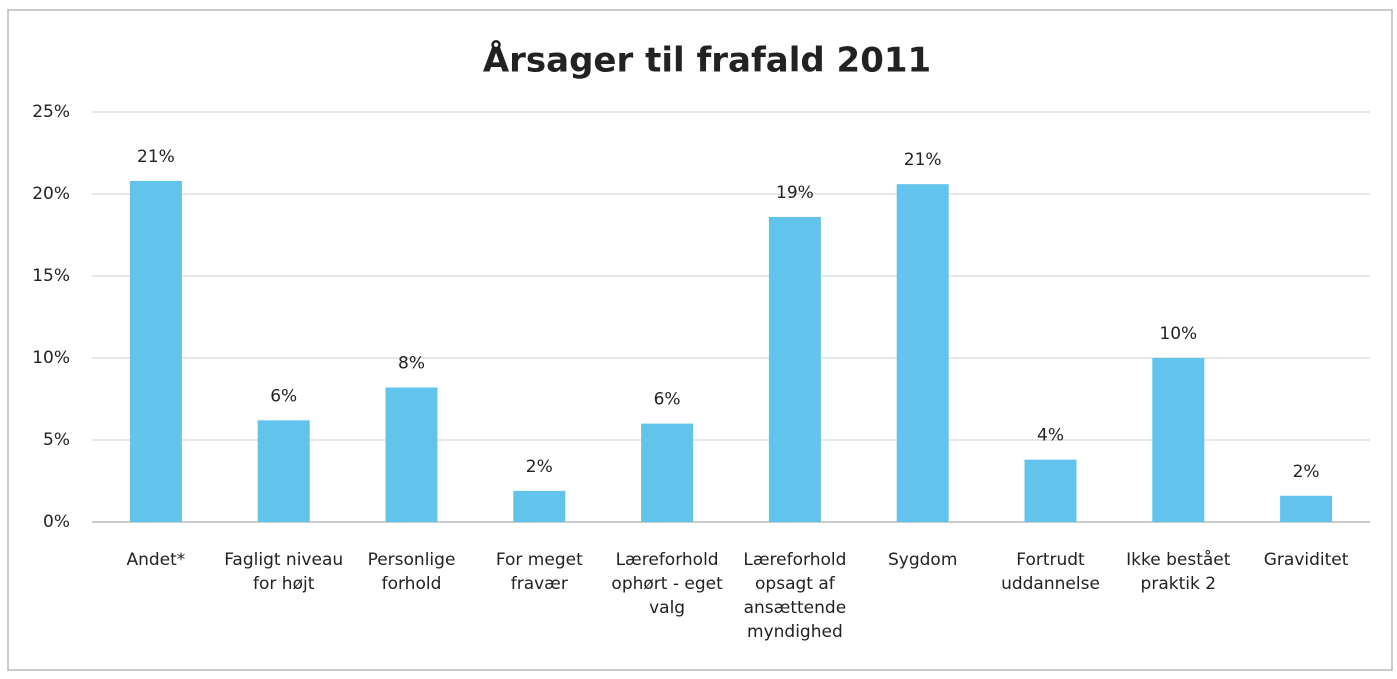 This screenshot has width=1397, height=679. What do you see at coordinates (411, 364) in the screenshot?
I see `data-label: 8%` at bounding box center [411, 364].